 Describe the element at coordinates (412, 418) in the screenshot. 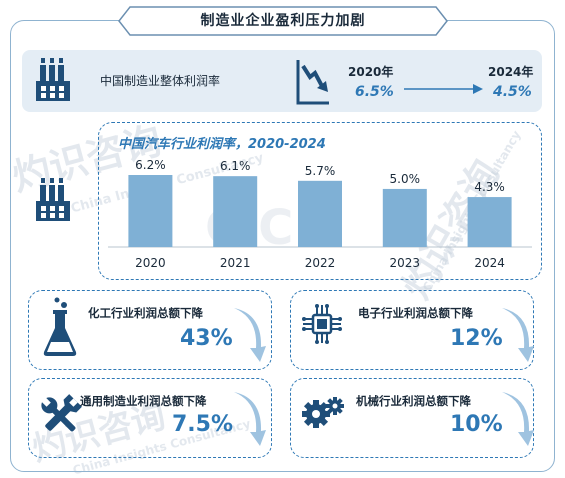

I see `card-machinery` at that location.